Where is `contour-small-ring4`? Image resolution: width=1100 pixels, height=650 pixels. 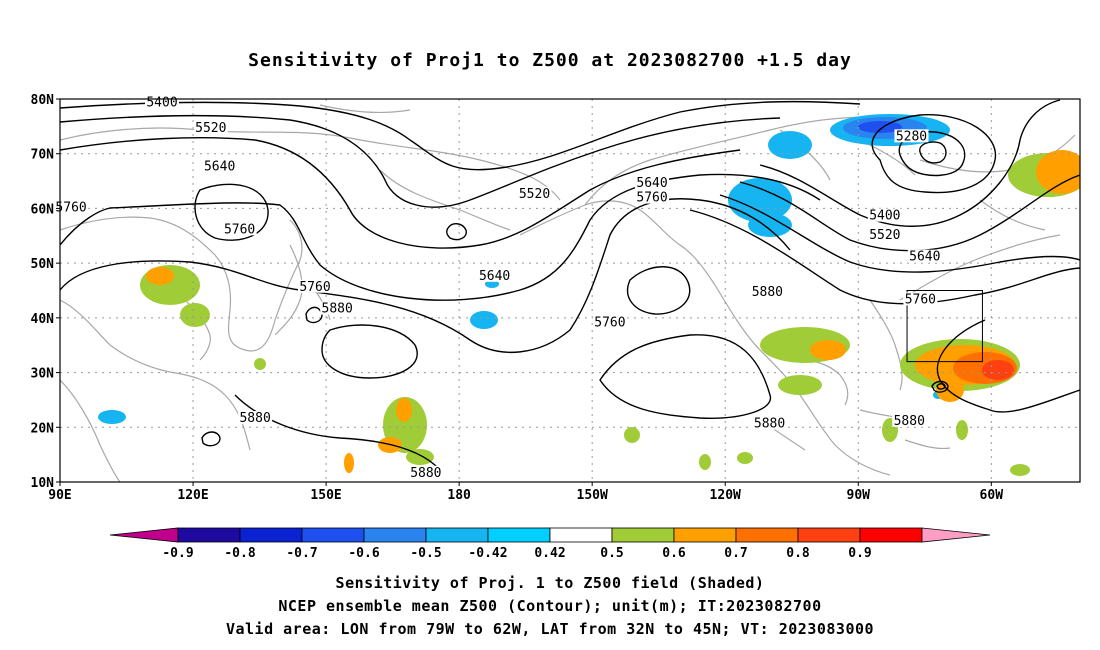
contour-small-ring4 is located at coordinates (941, 386).